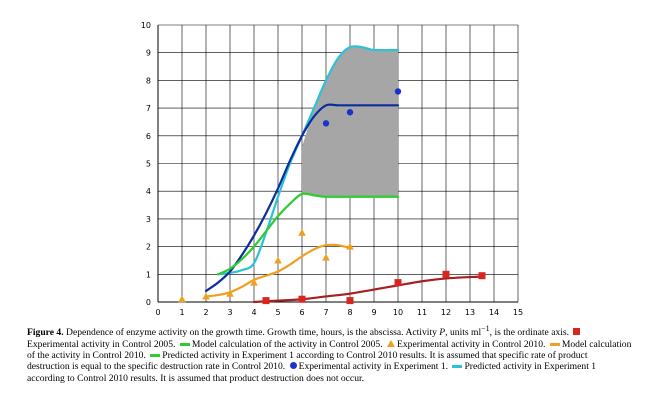 Image resolution: width=645 pixels, height=410 pixels. What do you see at coordinates (184, 344) in the screenshot?
I see `green-line-icon` at bounding box center [184, 344].